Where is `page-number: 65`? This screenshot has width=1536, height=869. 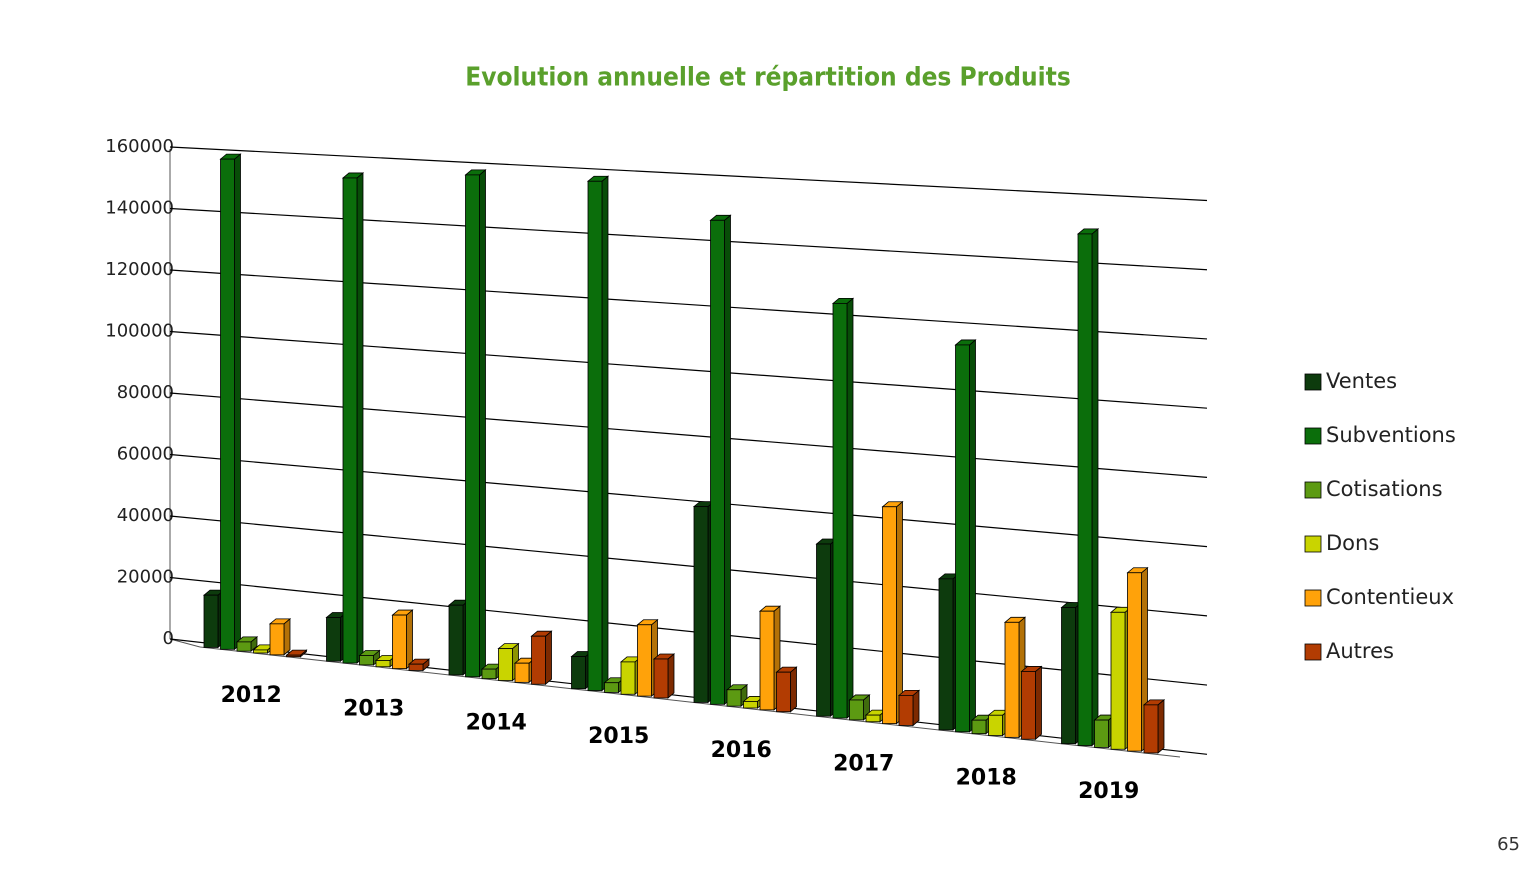 page-number: 65 is located at coordinates (1508, 844).